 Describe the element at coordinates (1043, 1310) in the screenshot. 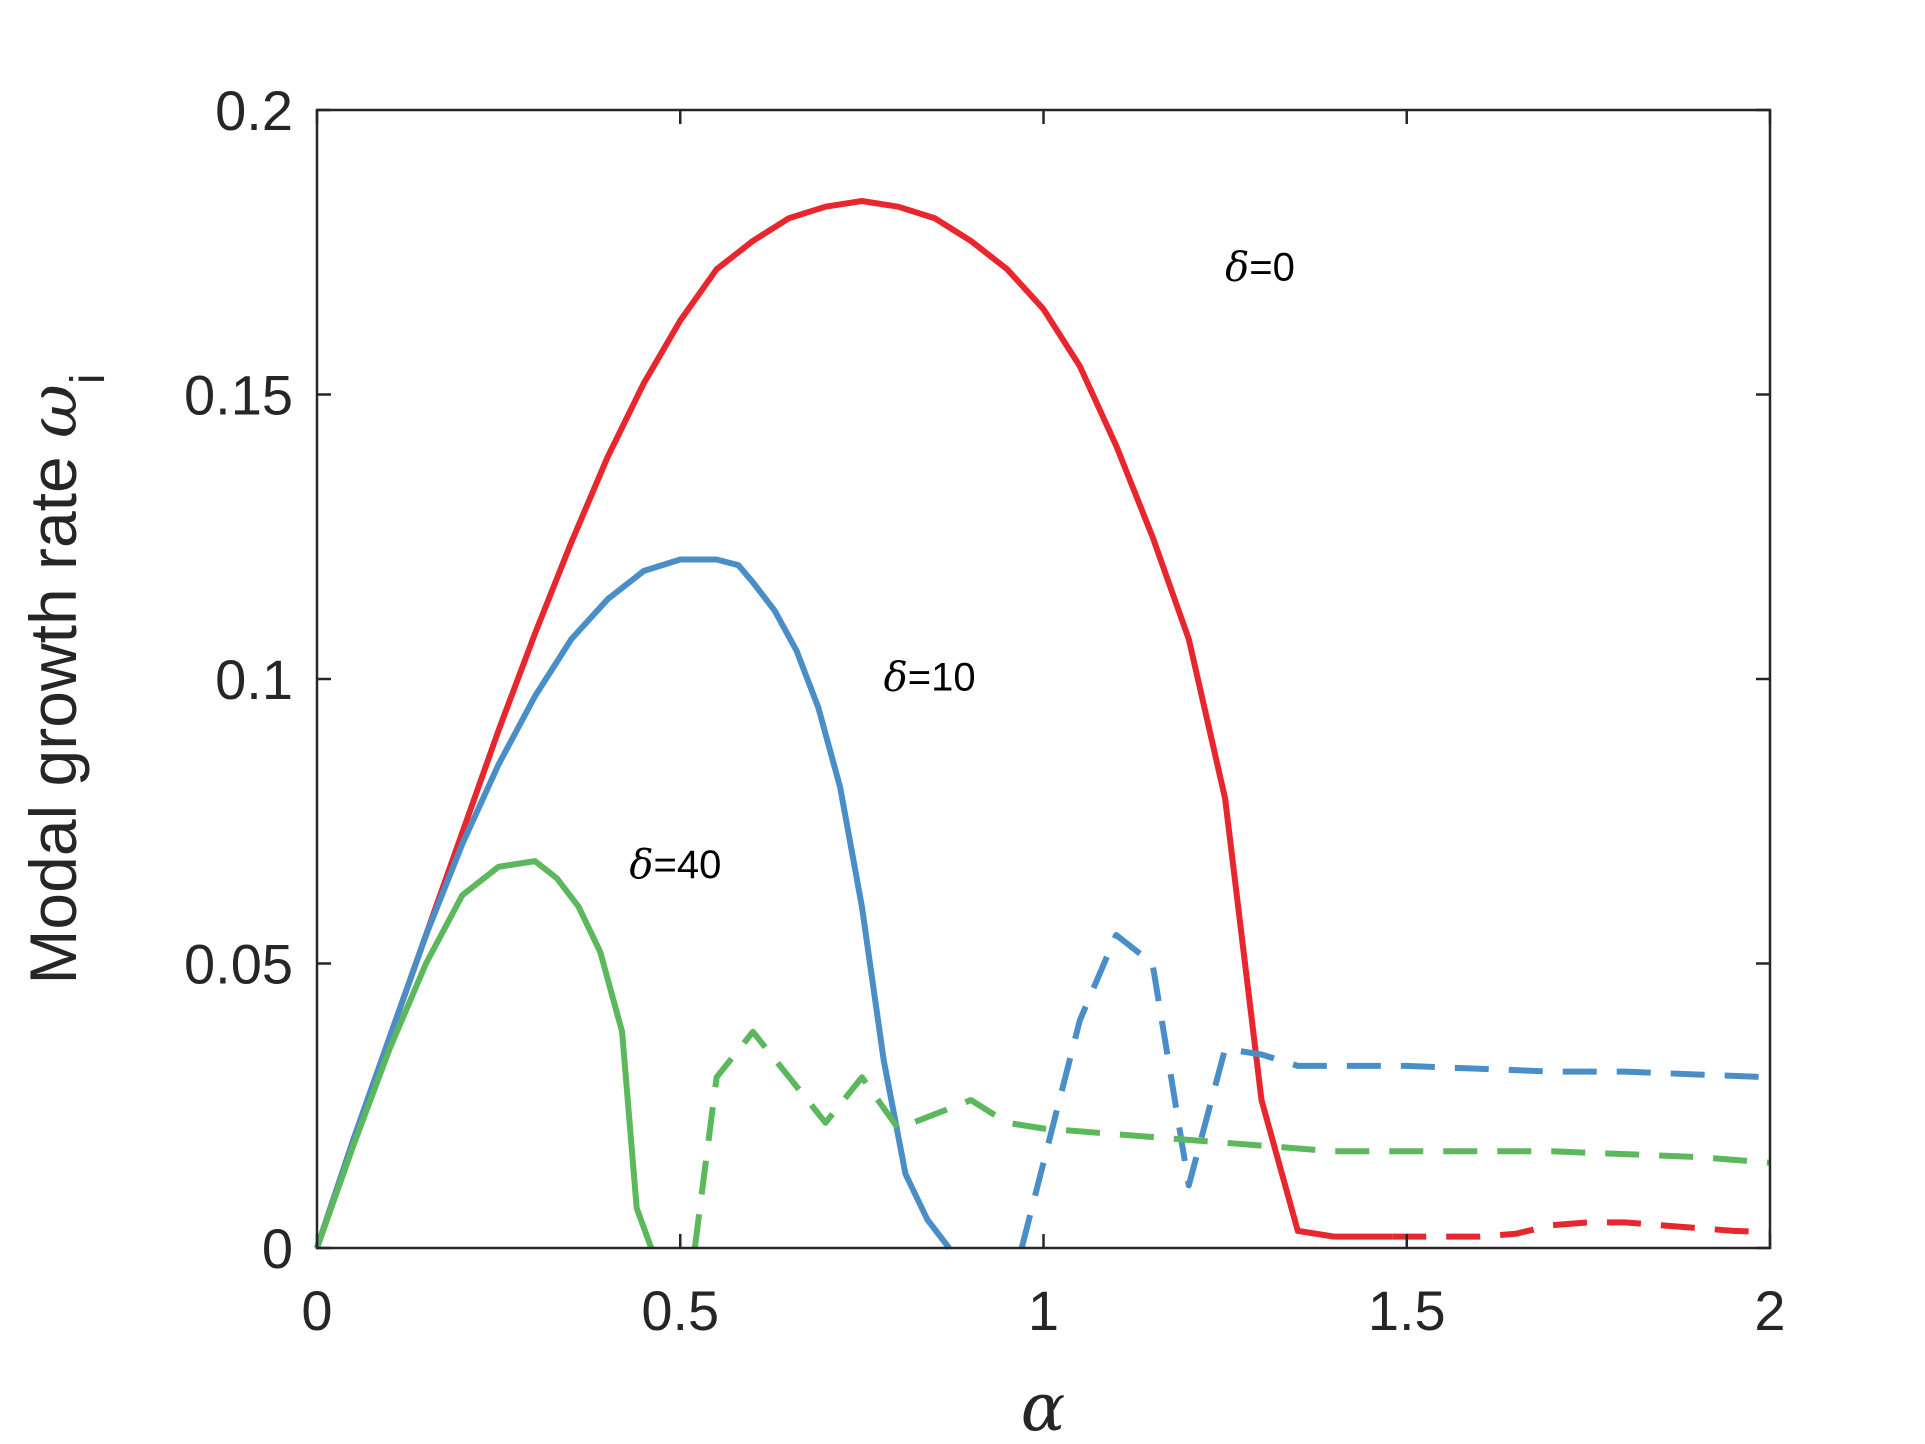

I see `x-tick-label: 1` at that location.